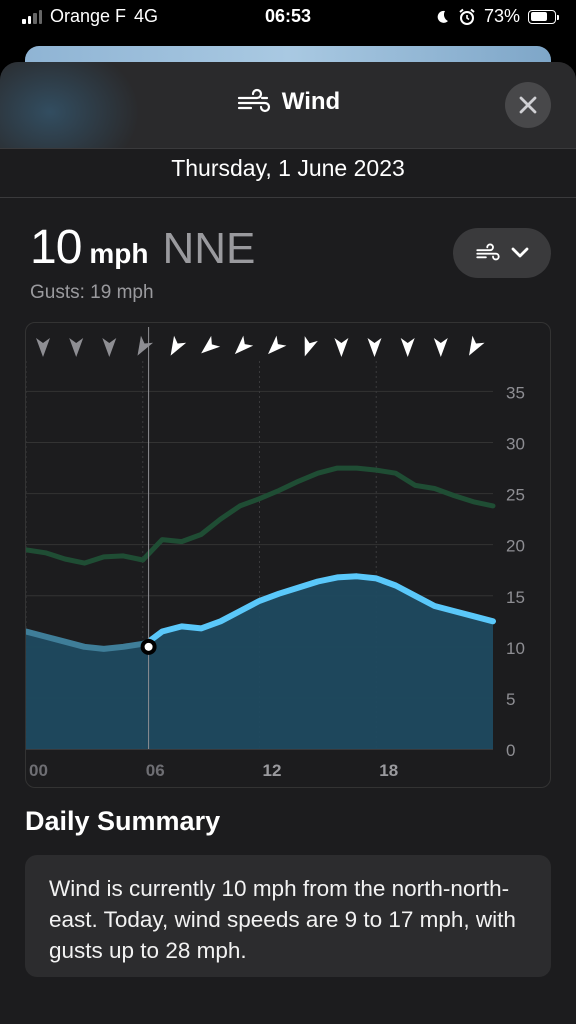  I want to click on sheet-header: Wind, so click(288, 122).